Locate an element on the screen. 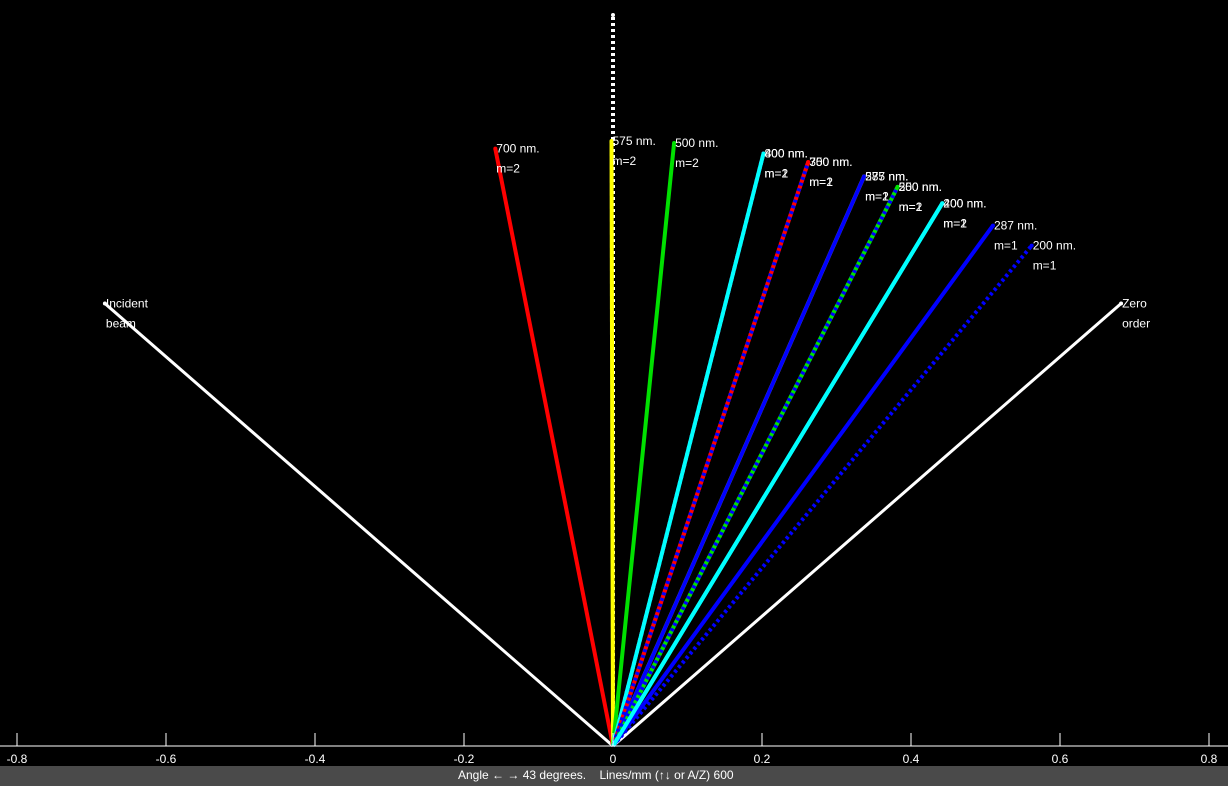 This screenshot has height=786, width=1228. tick-label: -0.2 is located at coordinates (464, 759).